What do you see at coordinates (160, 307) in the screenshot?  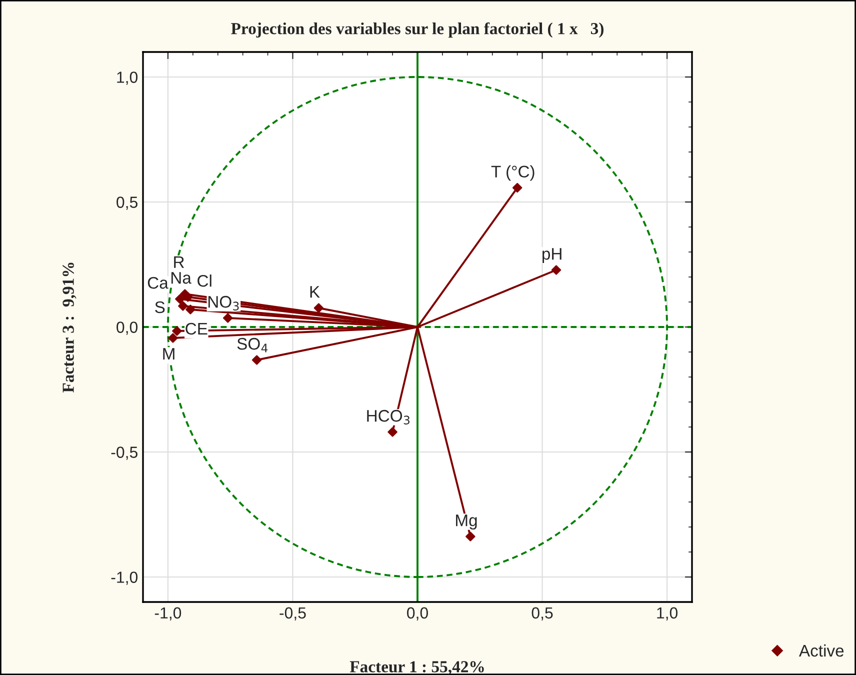 I see `annotation: S` at bounding box center [160, 307].